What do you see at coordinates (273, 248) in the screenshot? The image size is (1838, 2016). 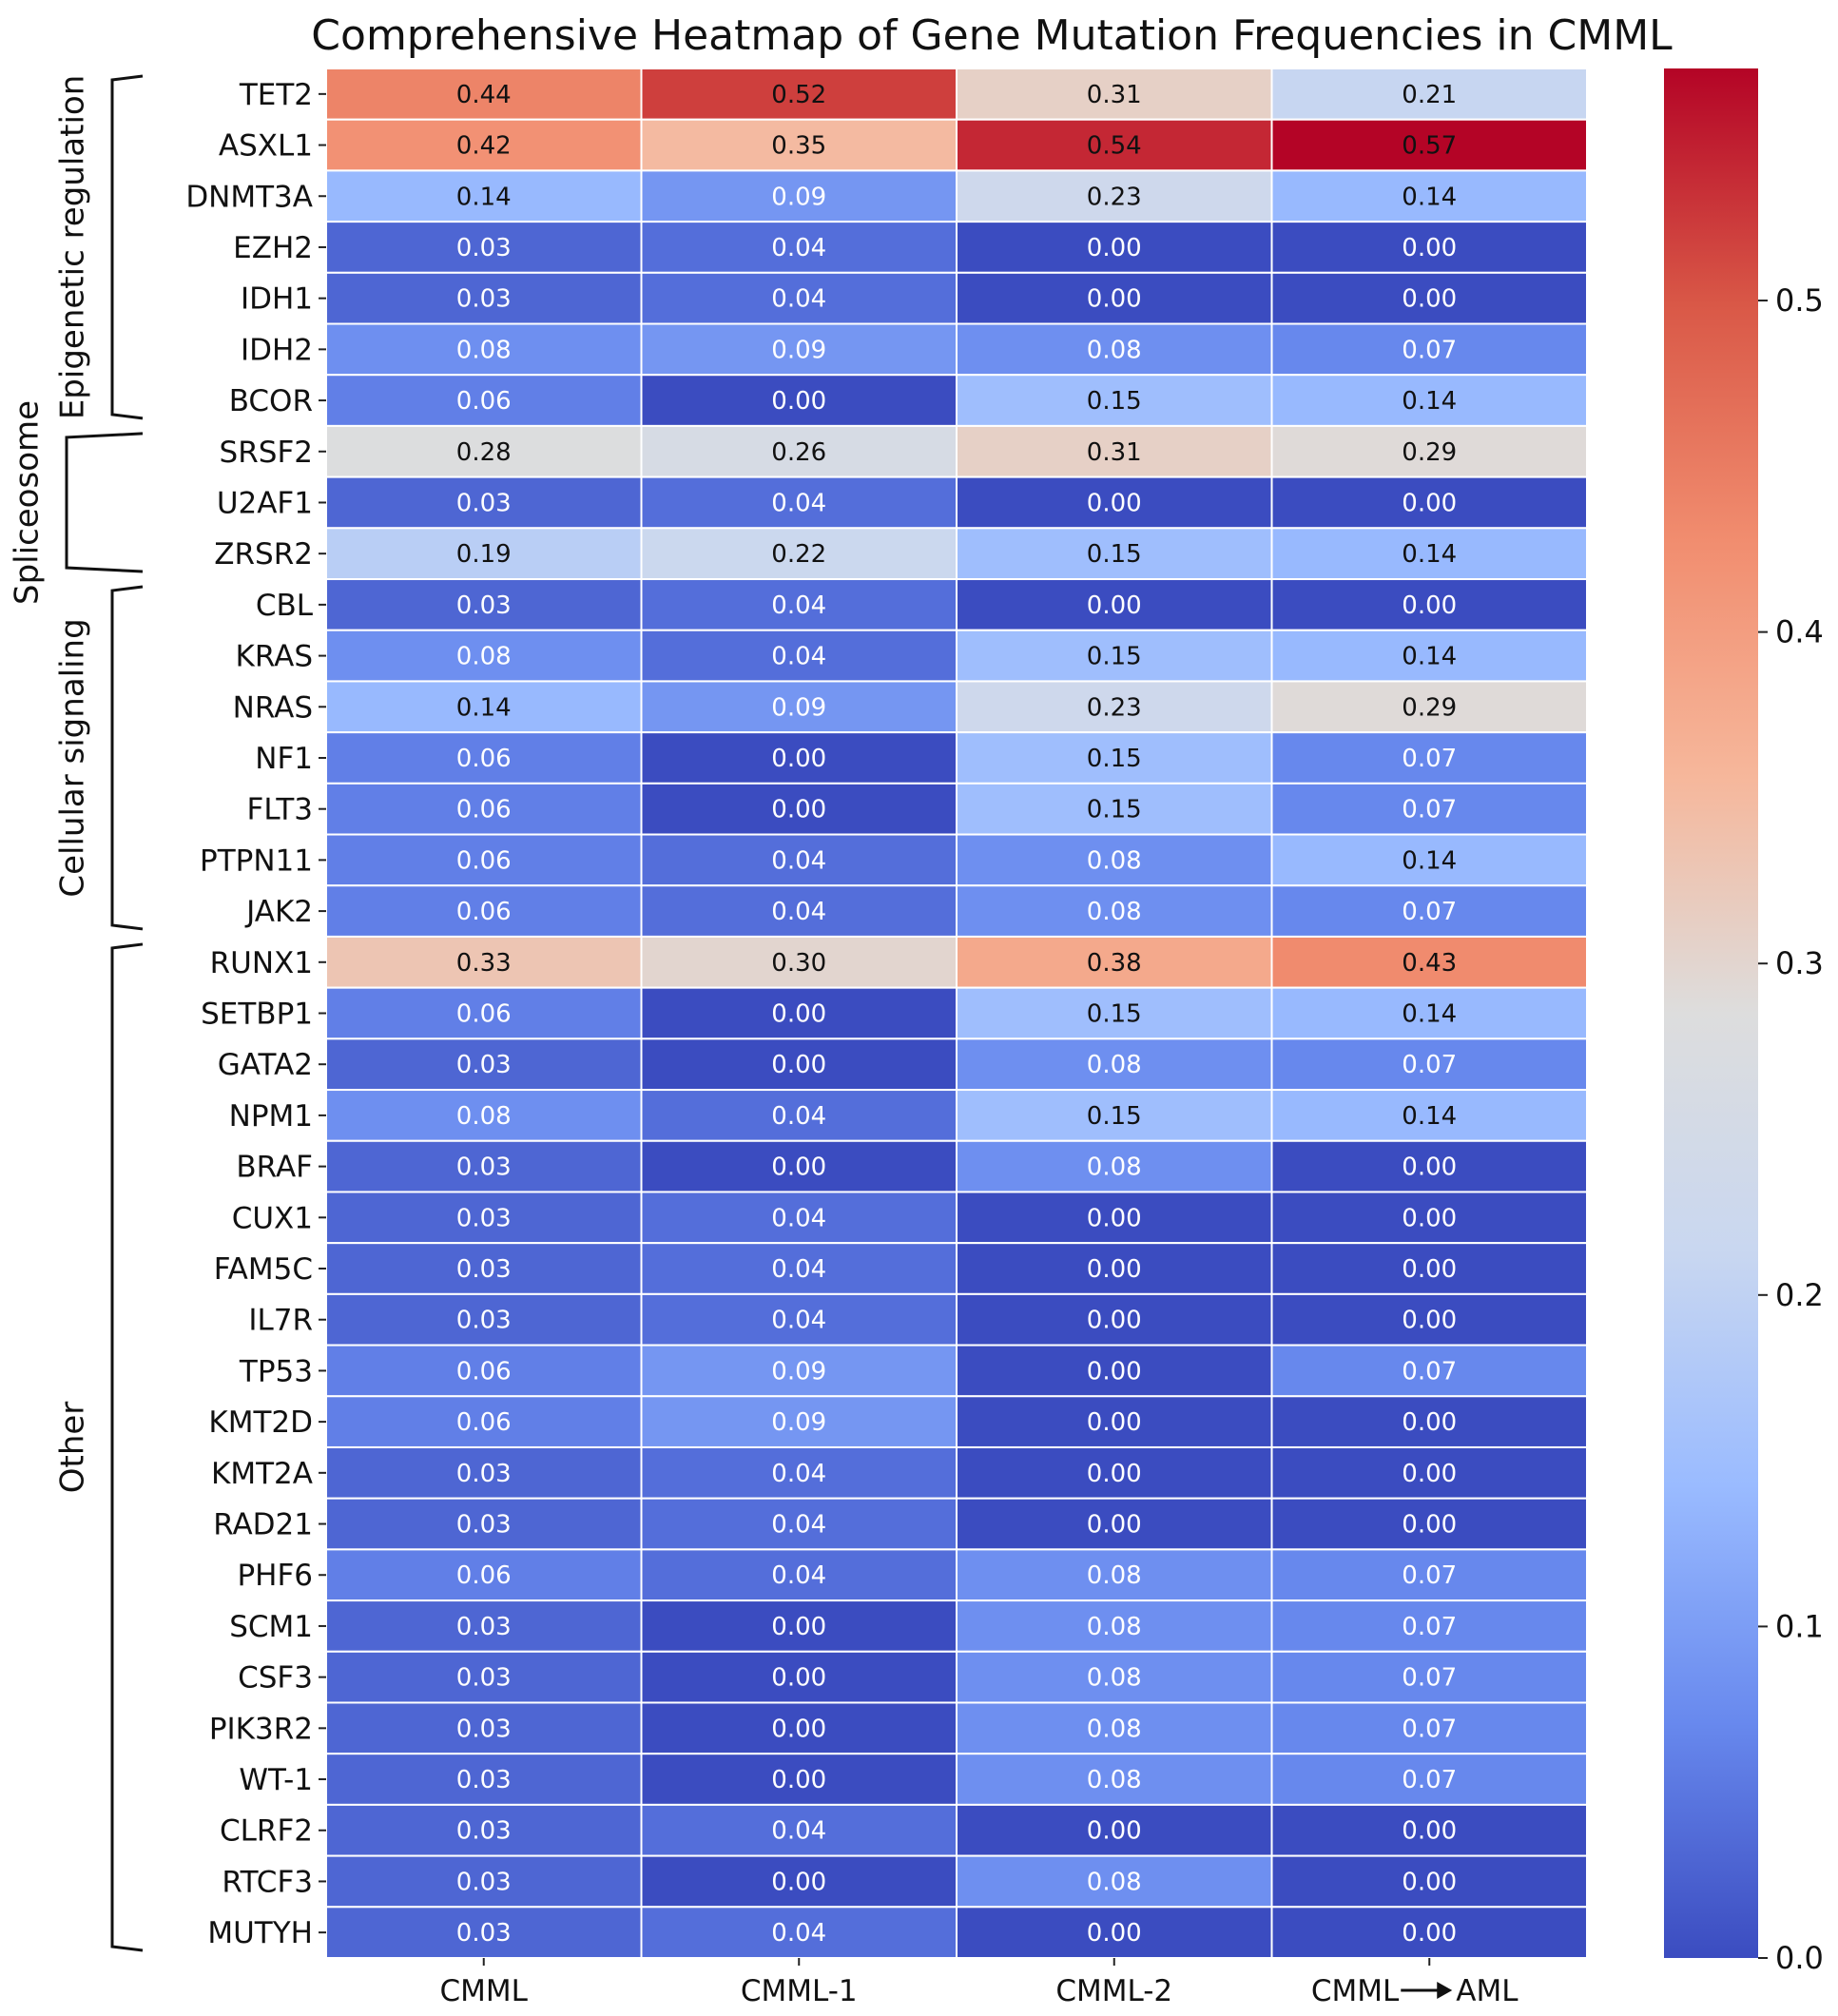 I see `row-label: EZH2` at bounding box center [273, 248].